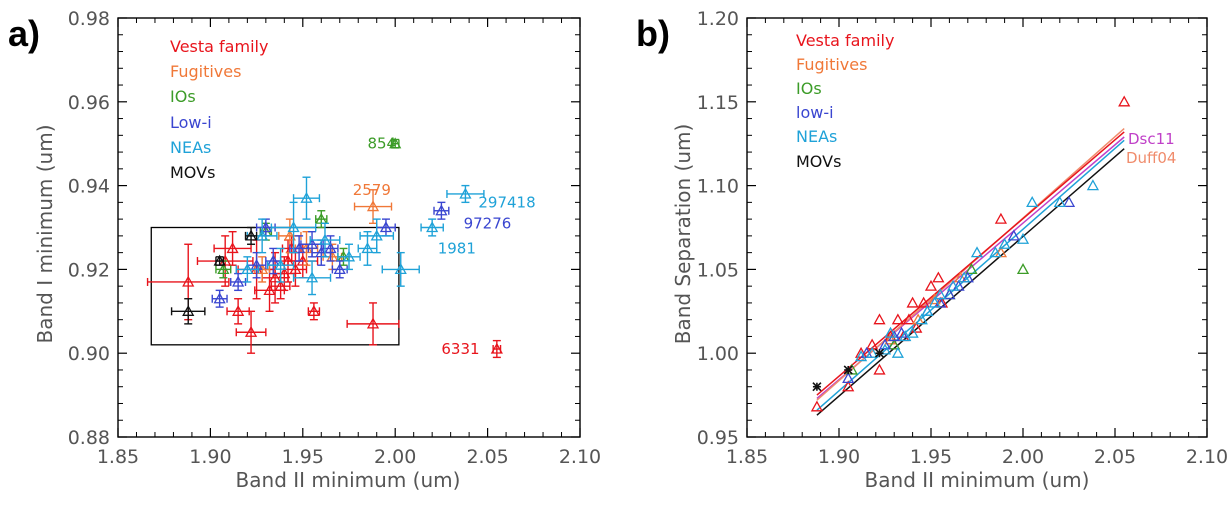 The image size is (1232, 507). What do you see at coordinates (977, 480) in the screenshot?
I see `panel-b-x-axis-label: Band II minimum (um)` at bounding box center [977, 480].